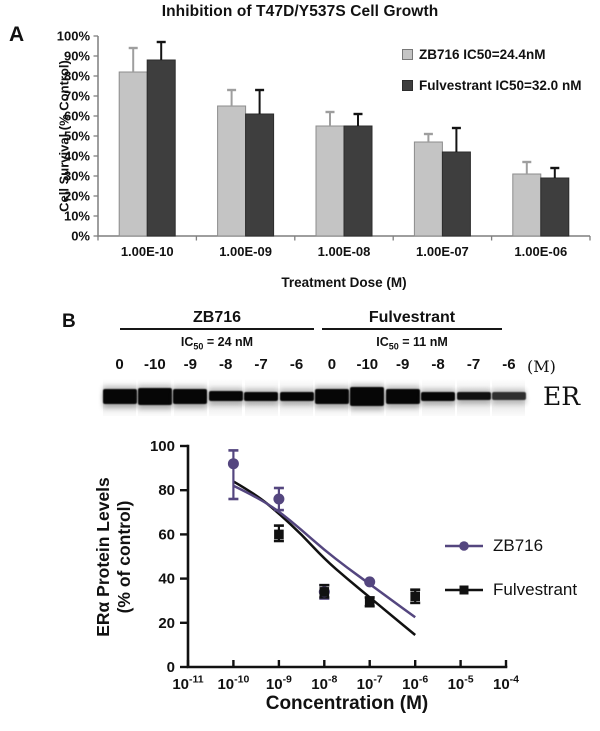  I want to click on legend-item-zb716: ZB716, so click(510, 545).